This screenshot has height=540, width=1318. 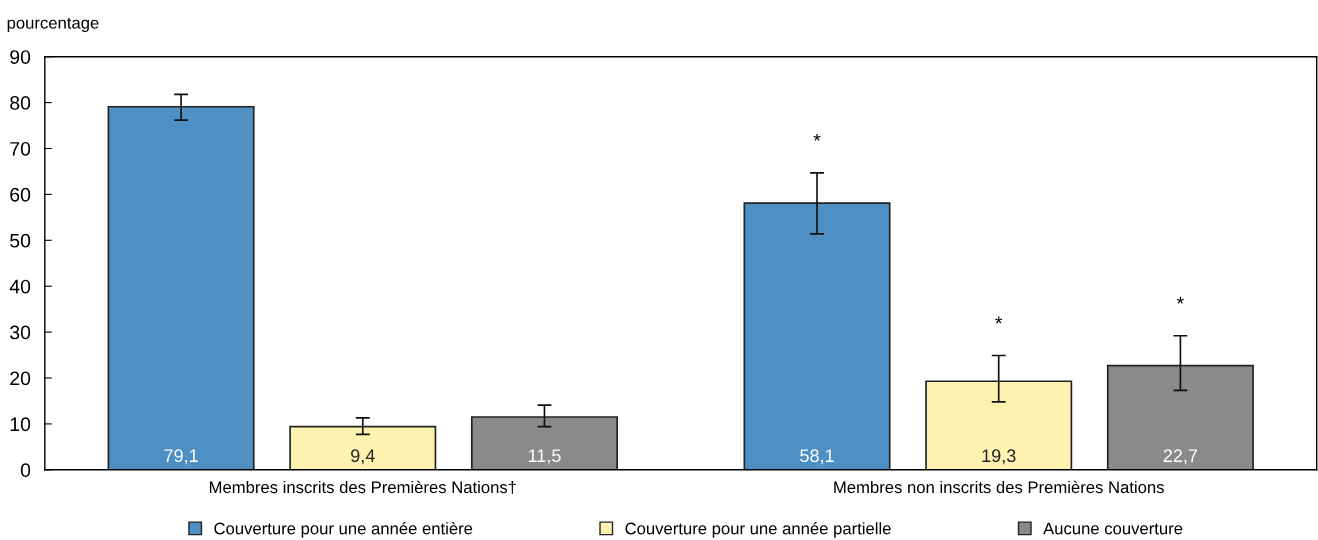 I want to click on data-label: 22,7, so click(x=1180, y=457).